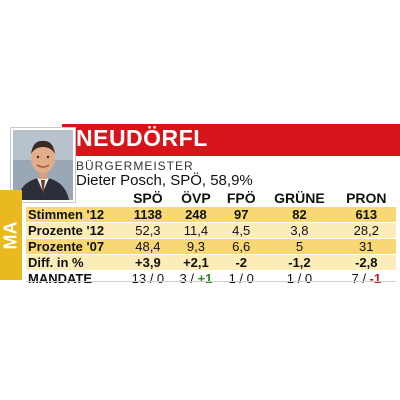 This screenshot has width=400, height=400. I want to click on row-label: Prozente '07, so click(75, 246).